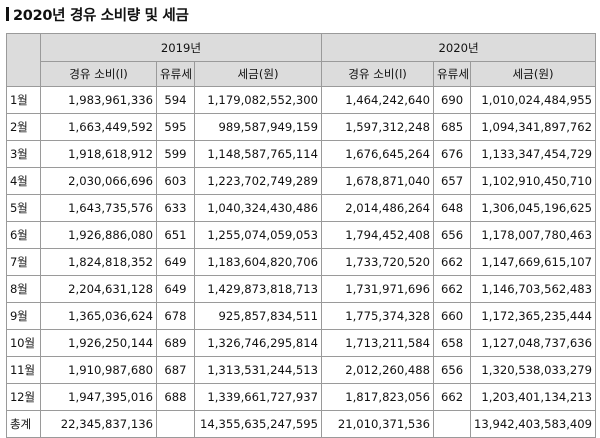 This screenshot has width=600, height=438. What do you see at coordinates (378, 370) in the screenshot?
I see `consumption-2020-cell: 2,012,260,488` at bounding box center [378, 370].